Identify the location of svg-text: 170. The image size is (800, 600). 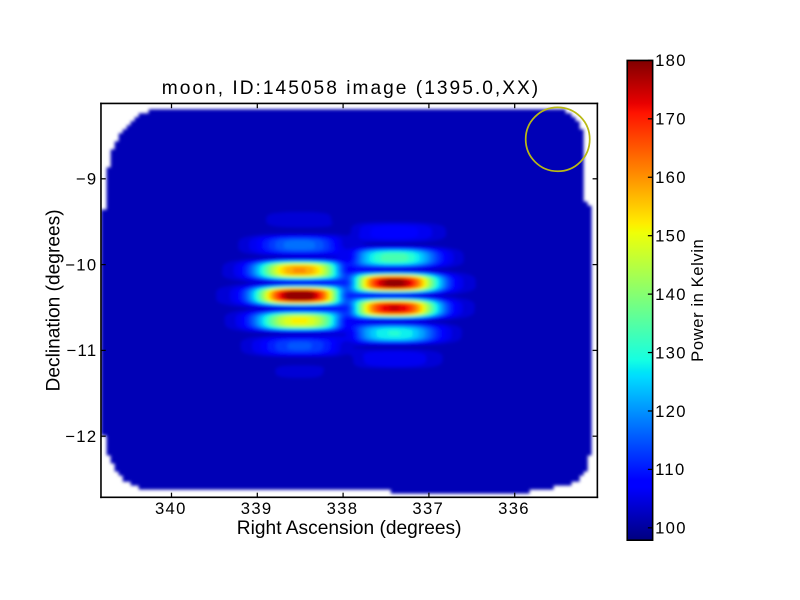
(671, 119).